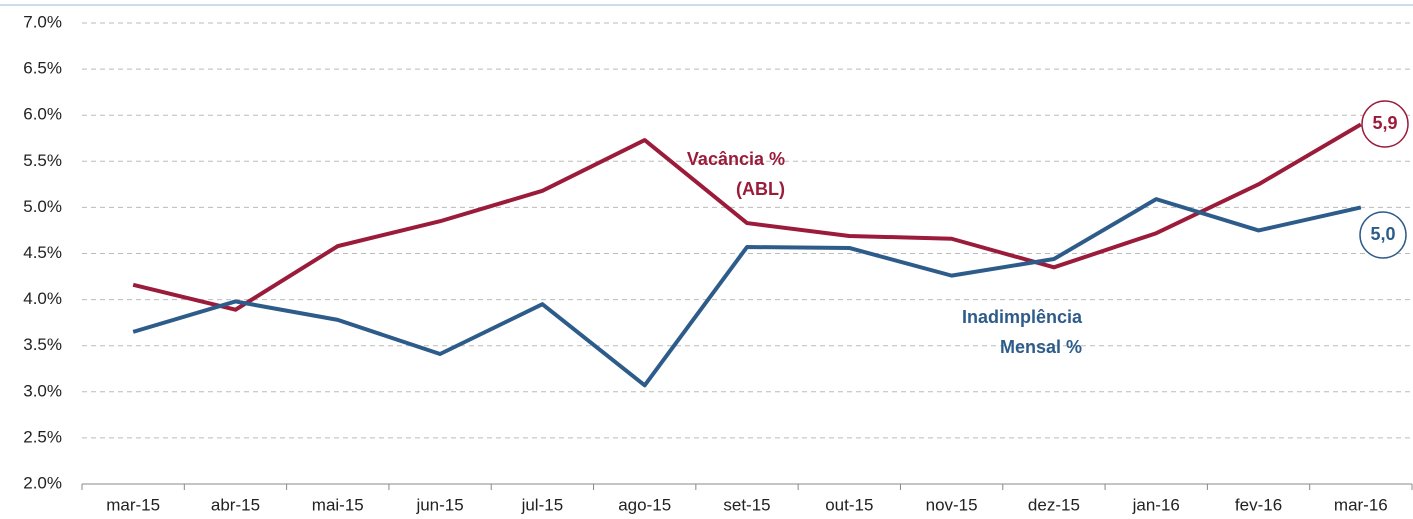 The height and width of the screenshot is (519, 1413). What do you see at coordinates (133, 504) in the screenshot?
I see `x-tick-label: mar-15` at bounding box center [133, 504].